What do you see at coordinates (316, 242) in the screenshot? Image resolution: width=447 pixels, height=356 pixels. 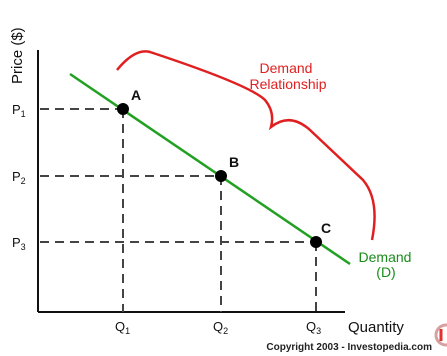 I see `point-c-marker` at bounding box center [316, 242].